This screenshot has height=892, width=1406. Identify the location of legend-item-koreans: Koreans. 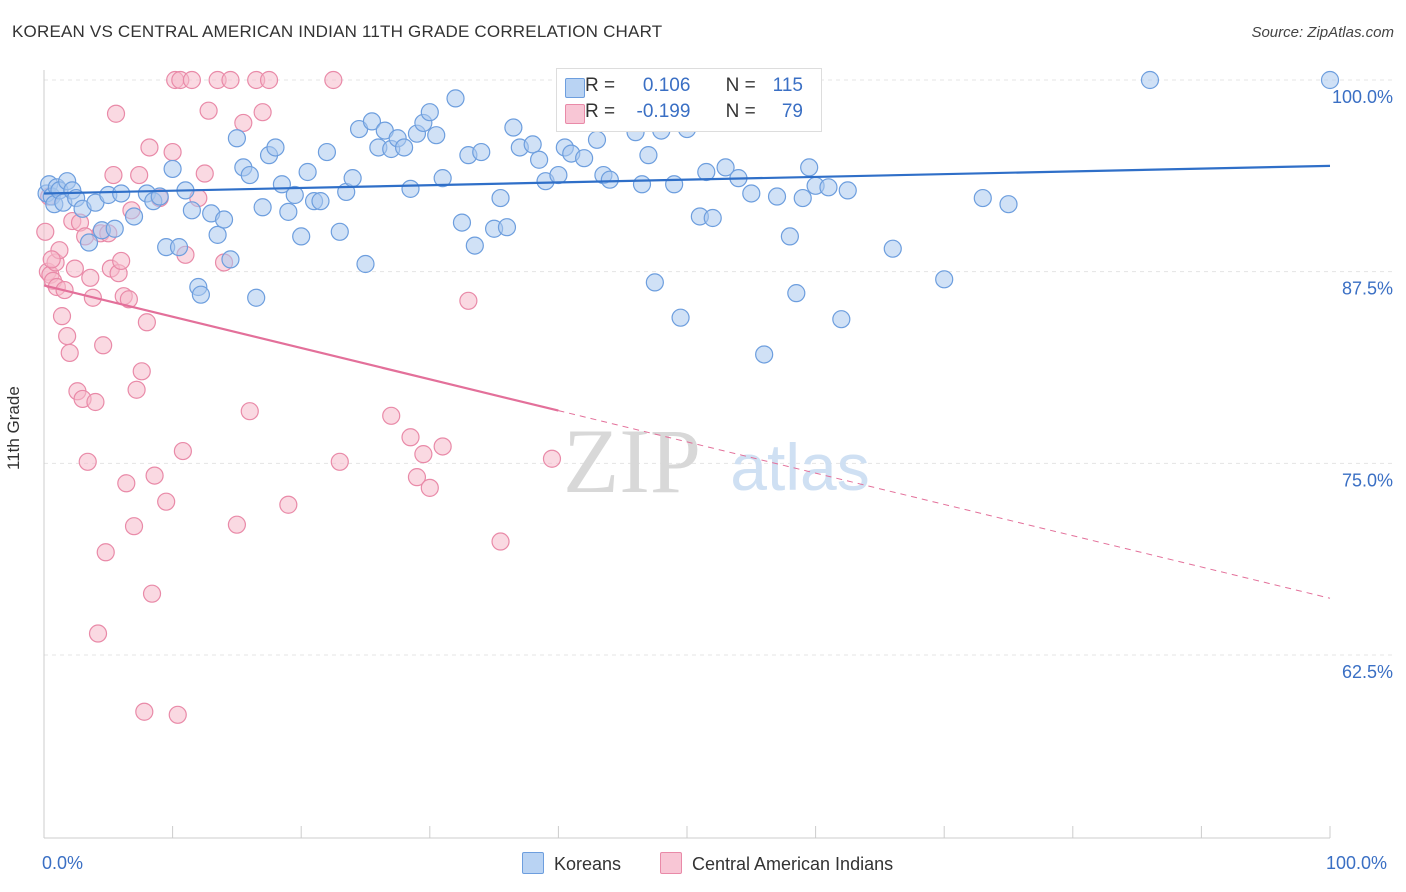
(571, 863).